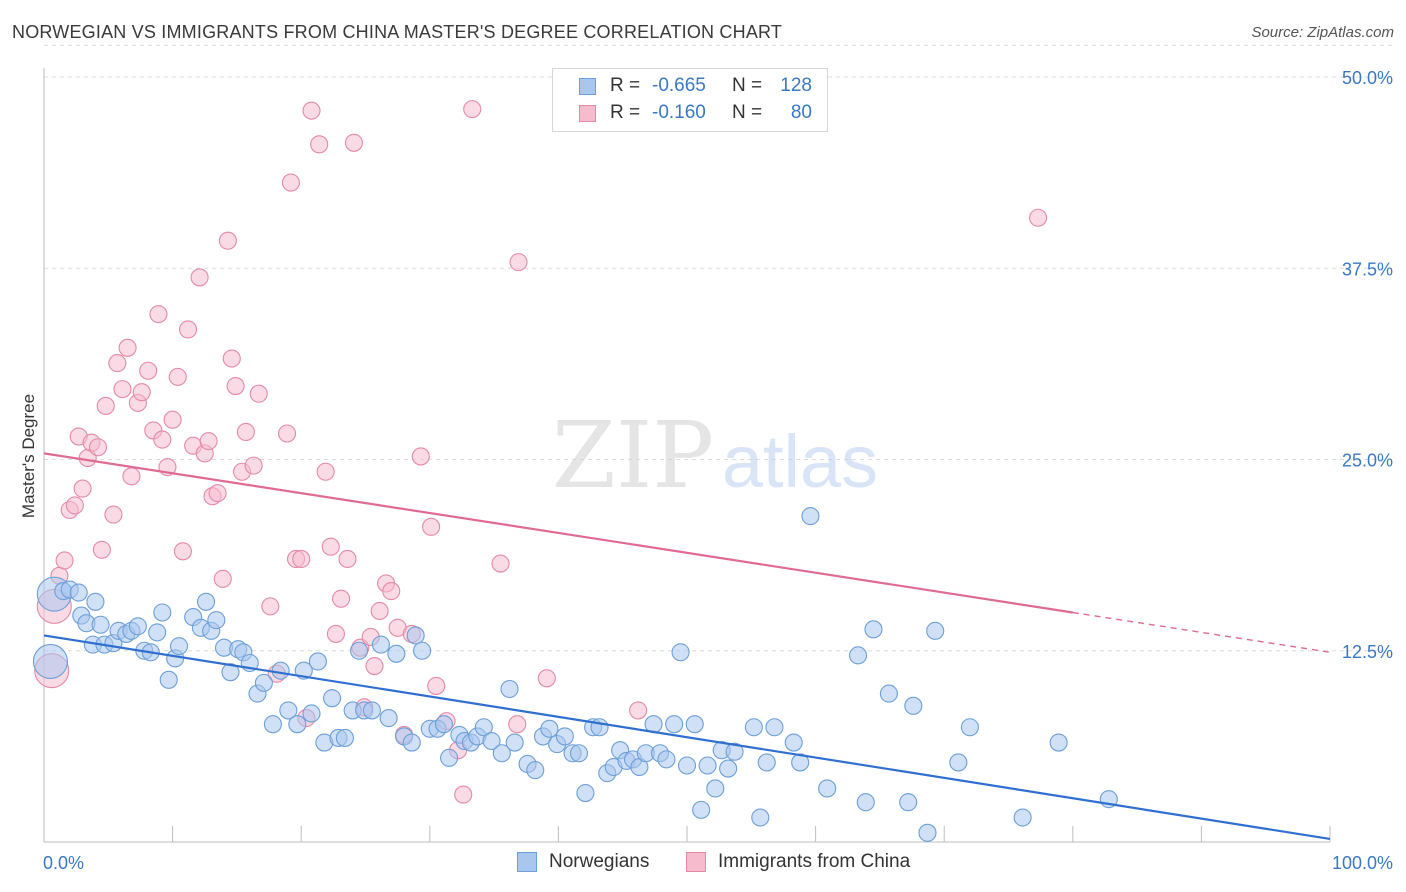 The image size is (1406, 892). I want to click on watermark: ZIP atlas, so click(715, 455).